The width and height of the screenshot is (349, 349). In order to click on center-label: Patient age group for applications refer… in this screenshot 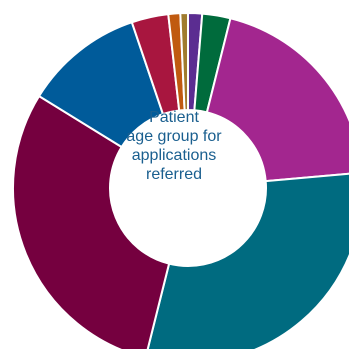, I will do `click(174, 146)`.